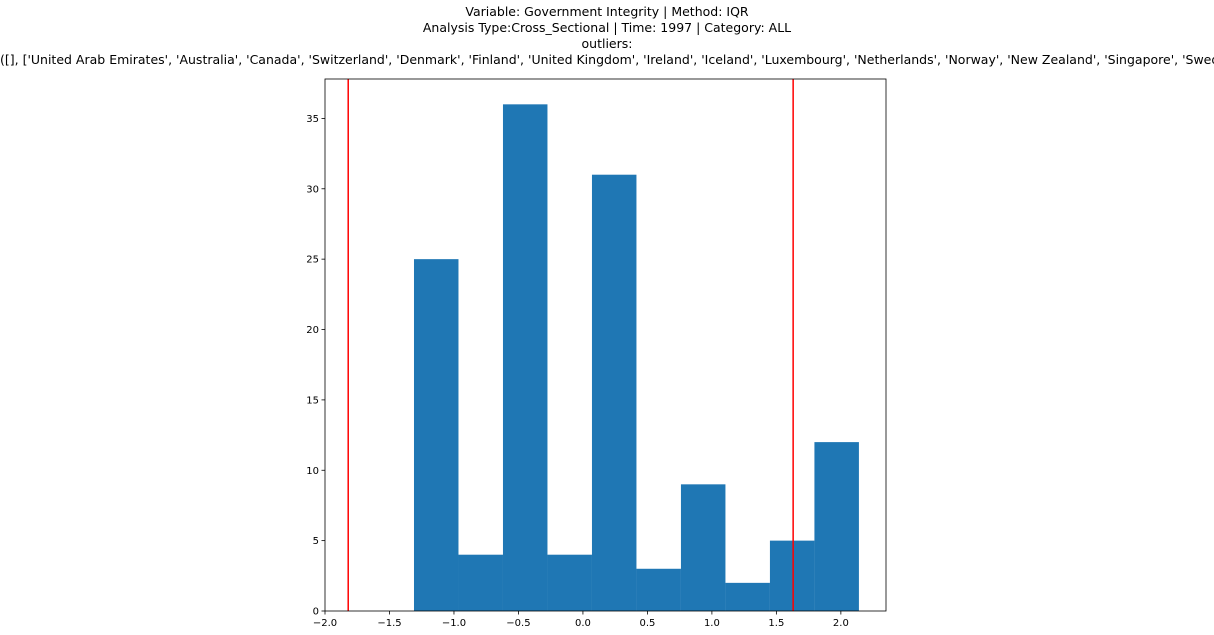  What do you see at coordinates (325, 623) in the screenshot?
I see `x-tick-label: −2.0` at bounding box center [325, 623].